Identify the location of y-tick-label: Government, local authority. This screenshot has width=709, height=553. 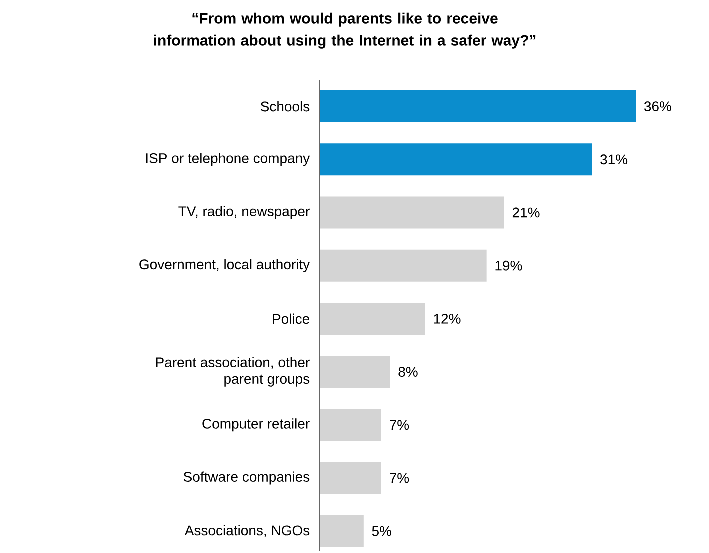
(225, 265).